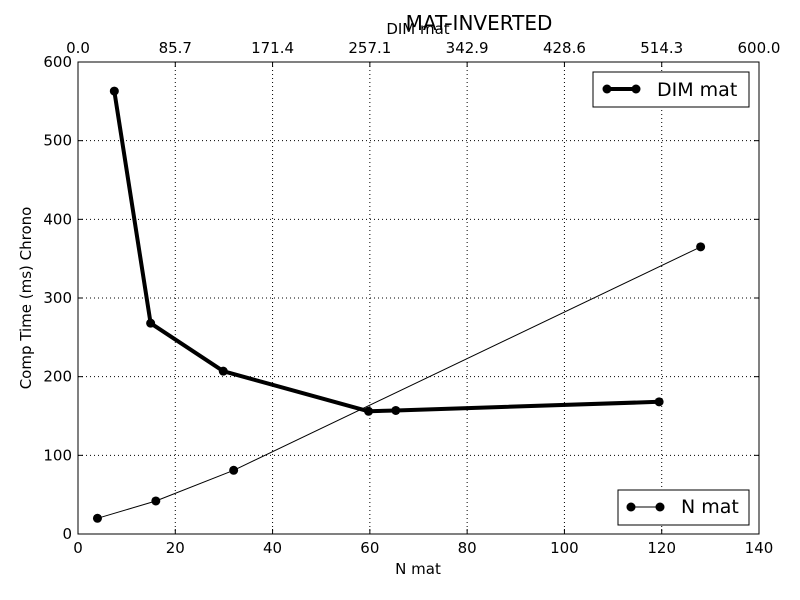 This screenshot has height=600, width=800. Describe the element at coordinates (67, 534) in the screenshot. I see `y-tick-label: 0` at that location.